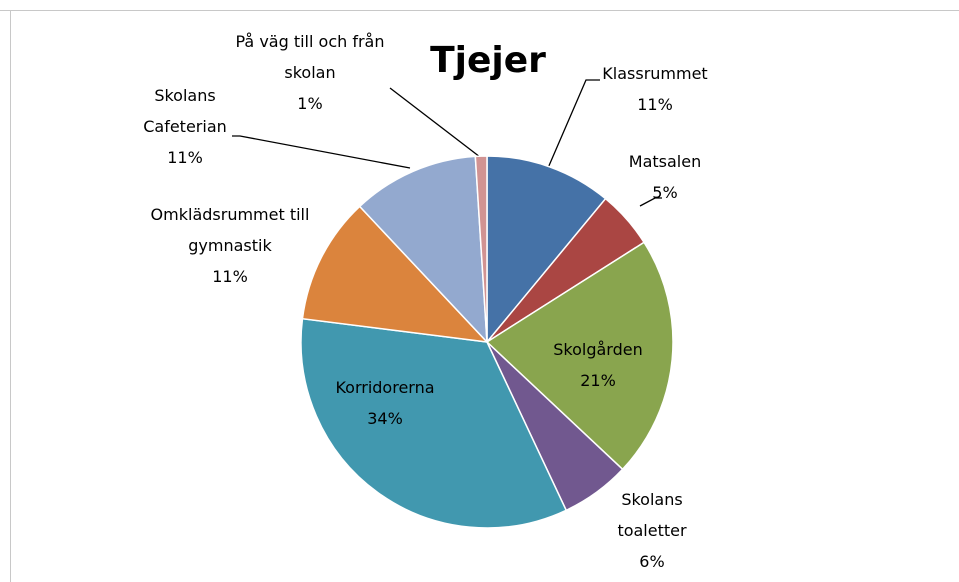  What do you see at coordinates (488, 60) in the screenshot?
I see `chart-title: Tjejer` at bounding box center [488, 60].